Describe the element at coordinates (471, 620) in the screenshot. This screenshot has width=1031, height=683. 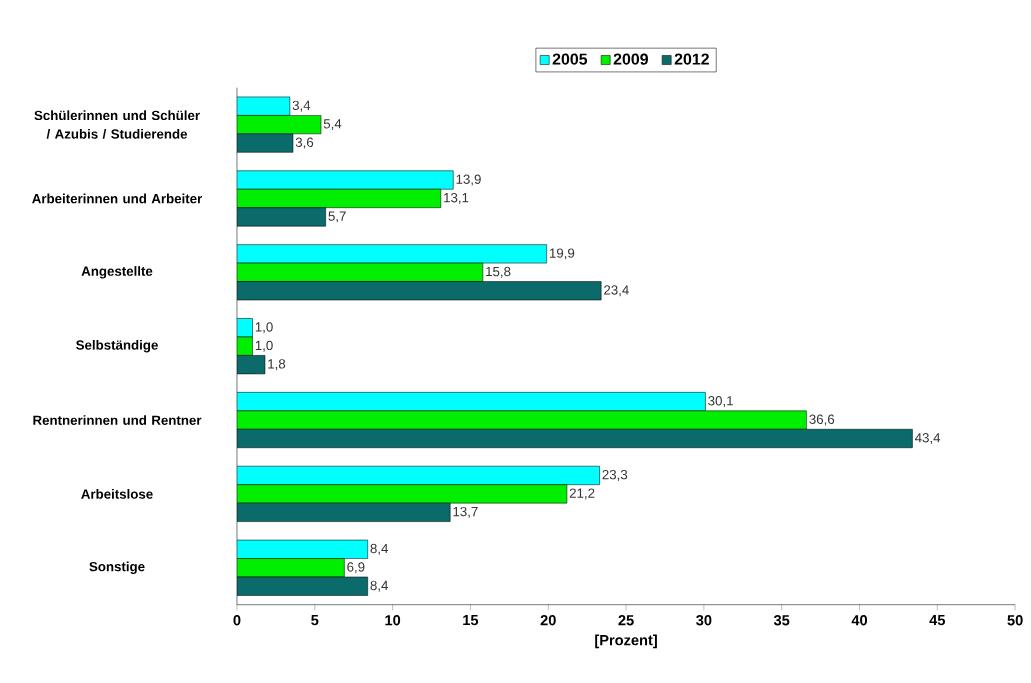
I see `x-tick-label: 15` at that location.